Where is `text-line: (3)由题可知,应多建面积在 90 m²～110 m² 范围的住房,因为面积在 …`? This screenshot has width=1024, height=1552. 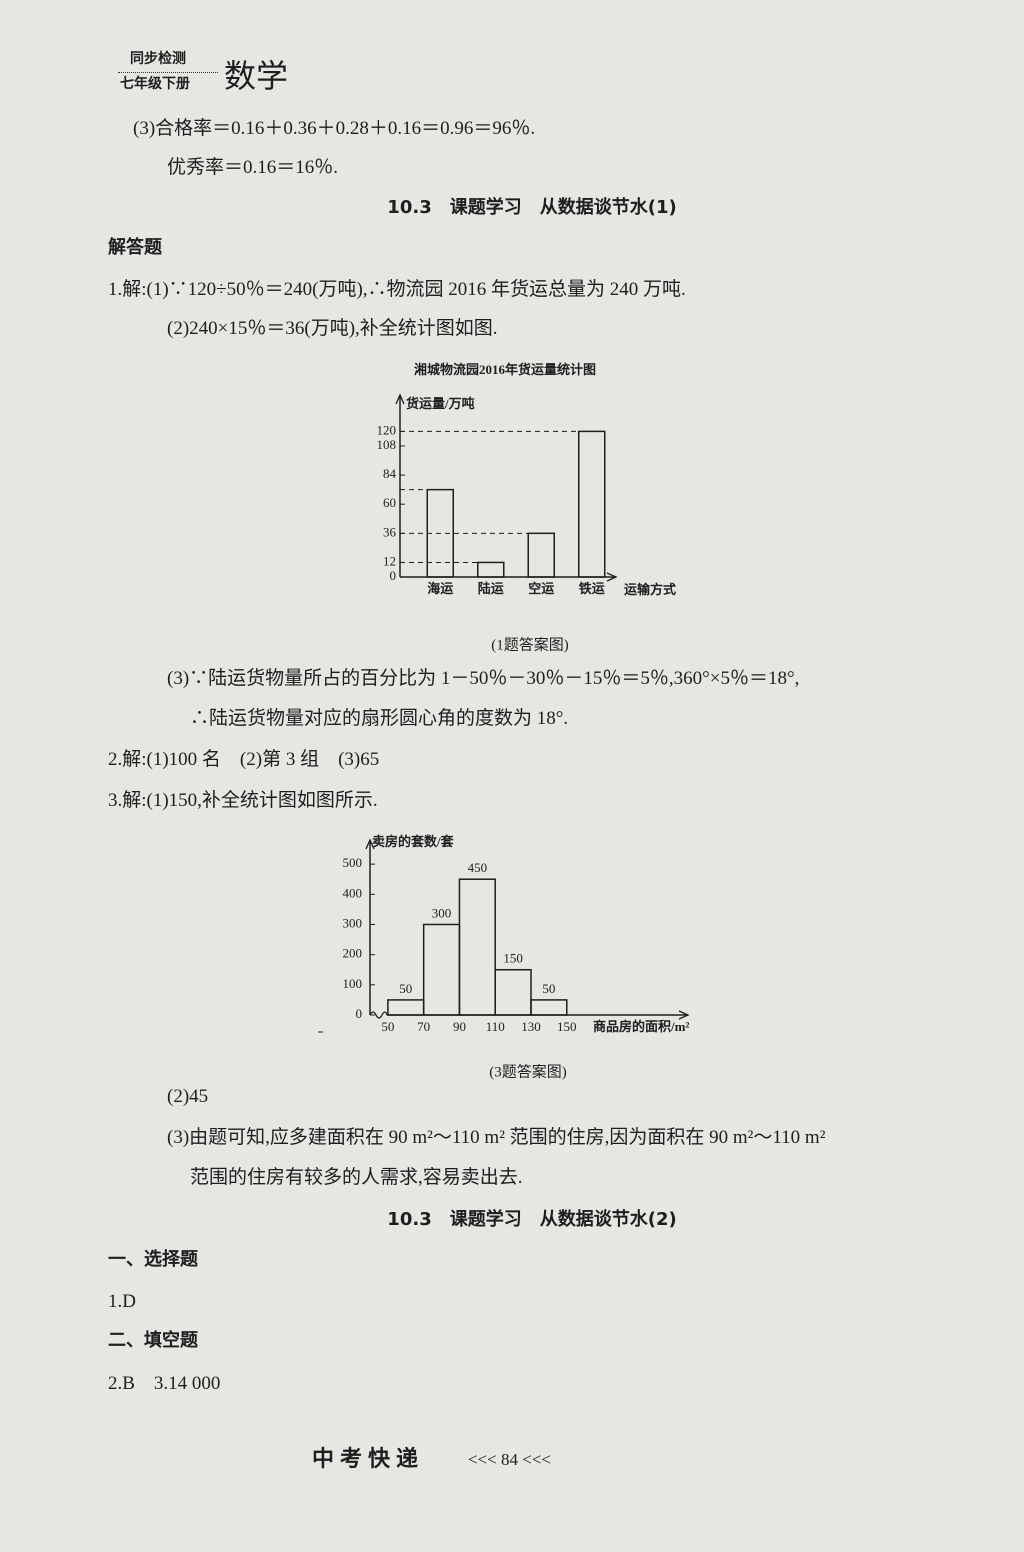 text-line: (3)由题可知,应多建面积在 90 m²～110 m² 范围的住房,因为面积在 … is located at coordinates (496, 1137).